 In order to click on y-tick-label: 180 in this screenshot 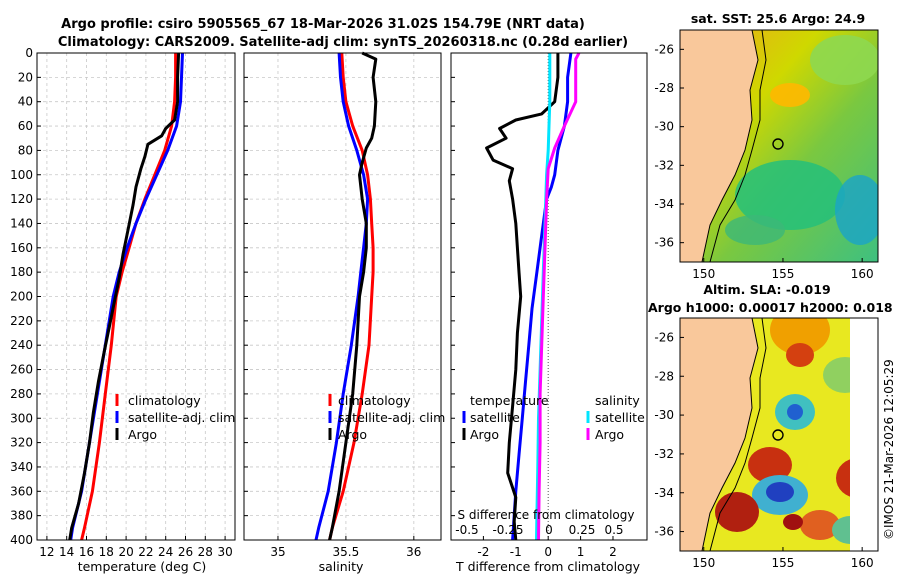, I will do `click(21, 272)`.